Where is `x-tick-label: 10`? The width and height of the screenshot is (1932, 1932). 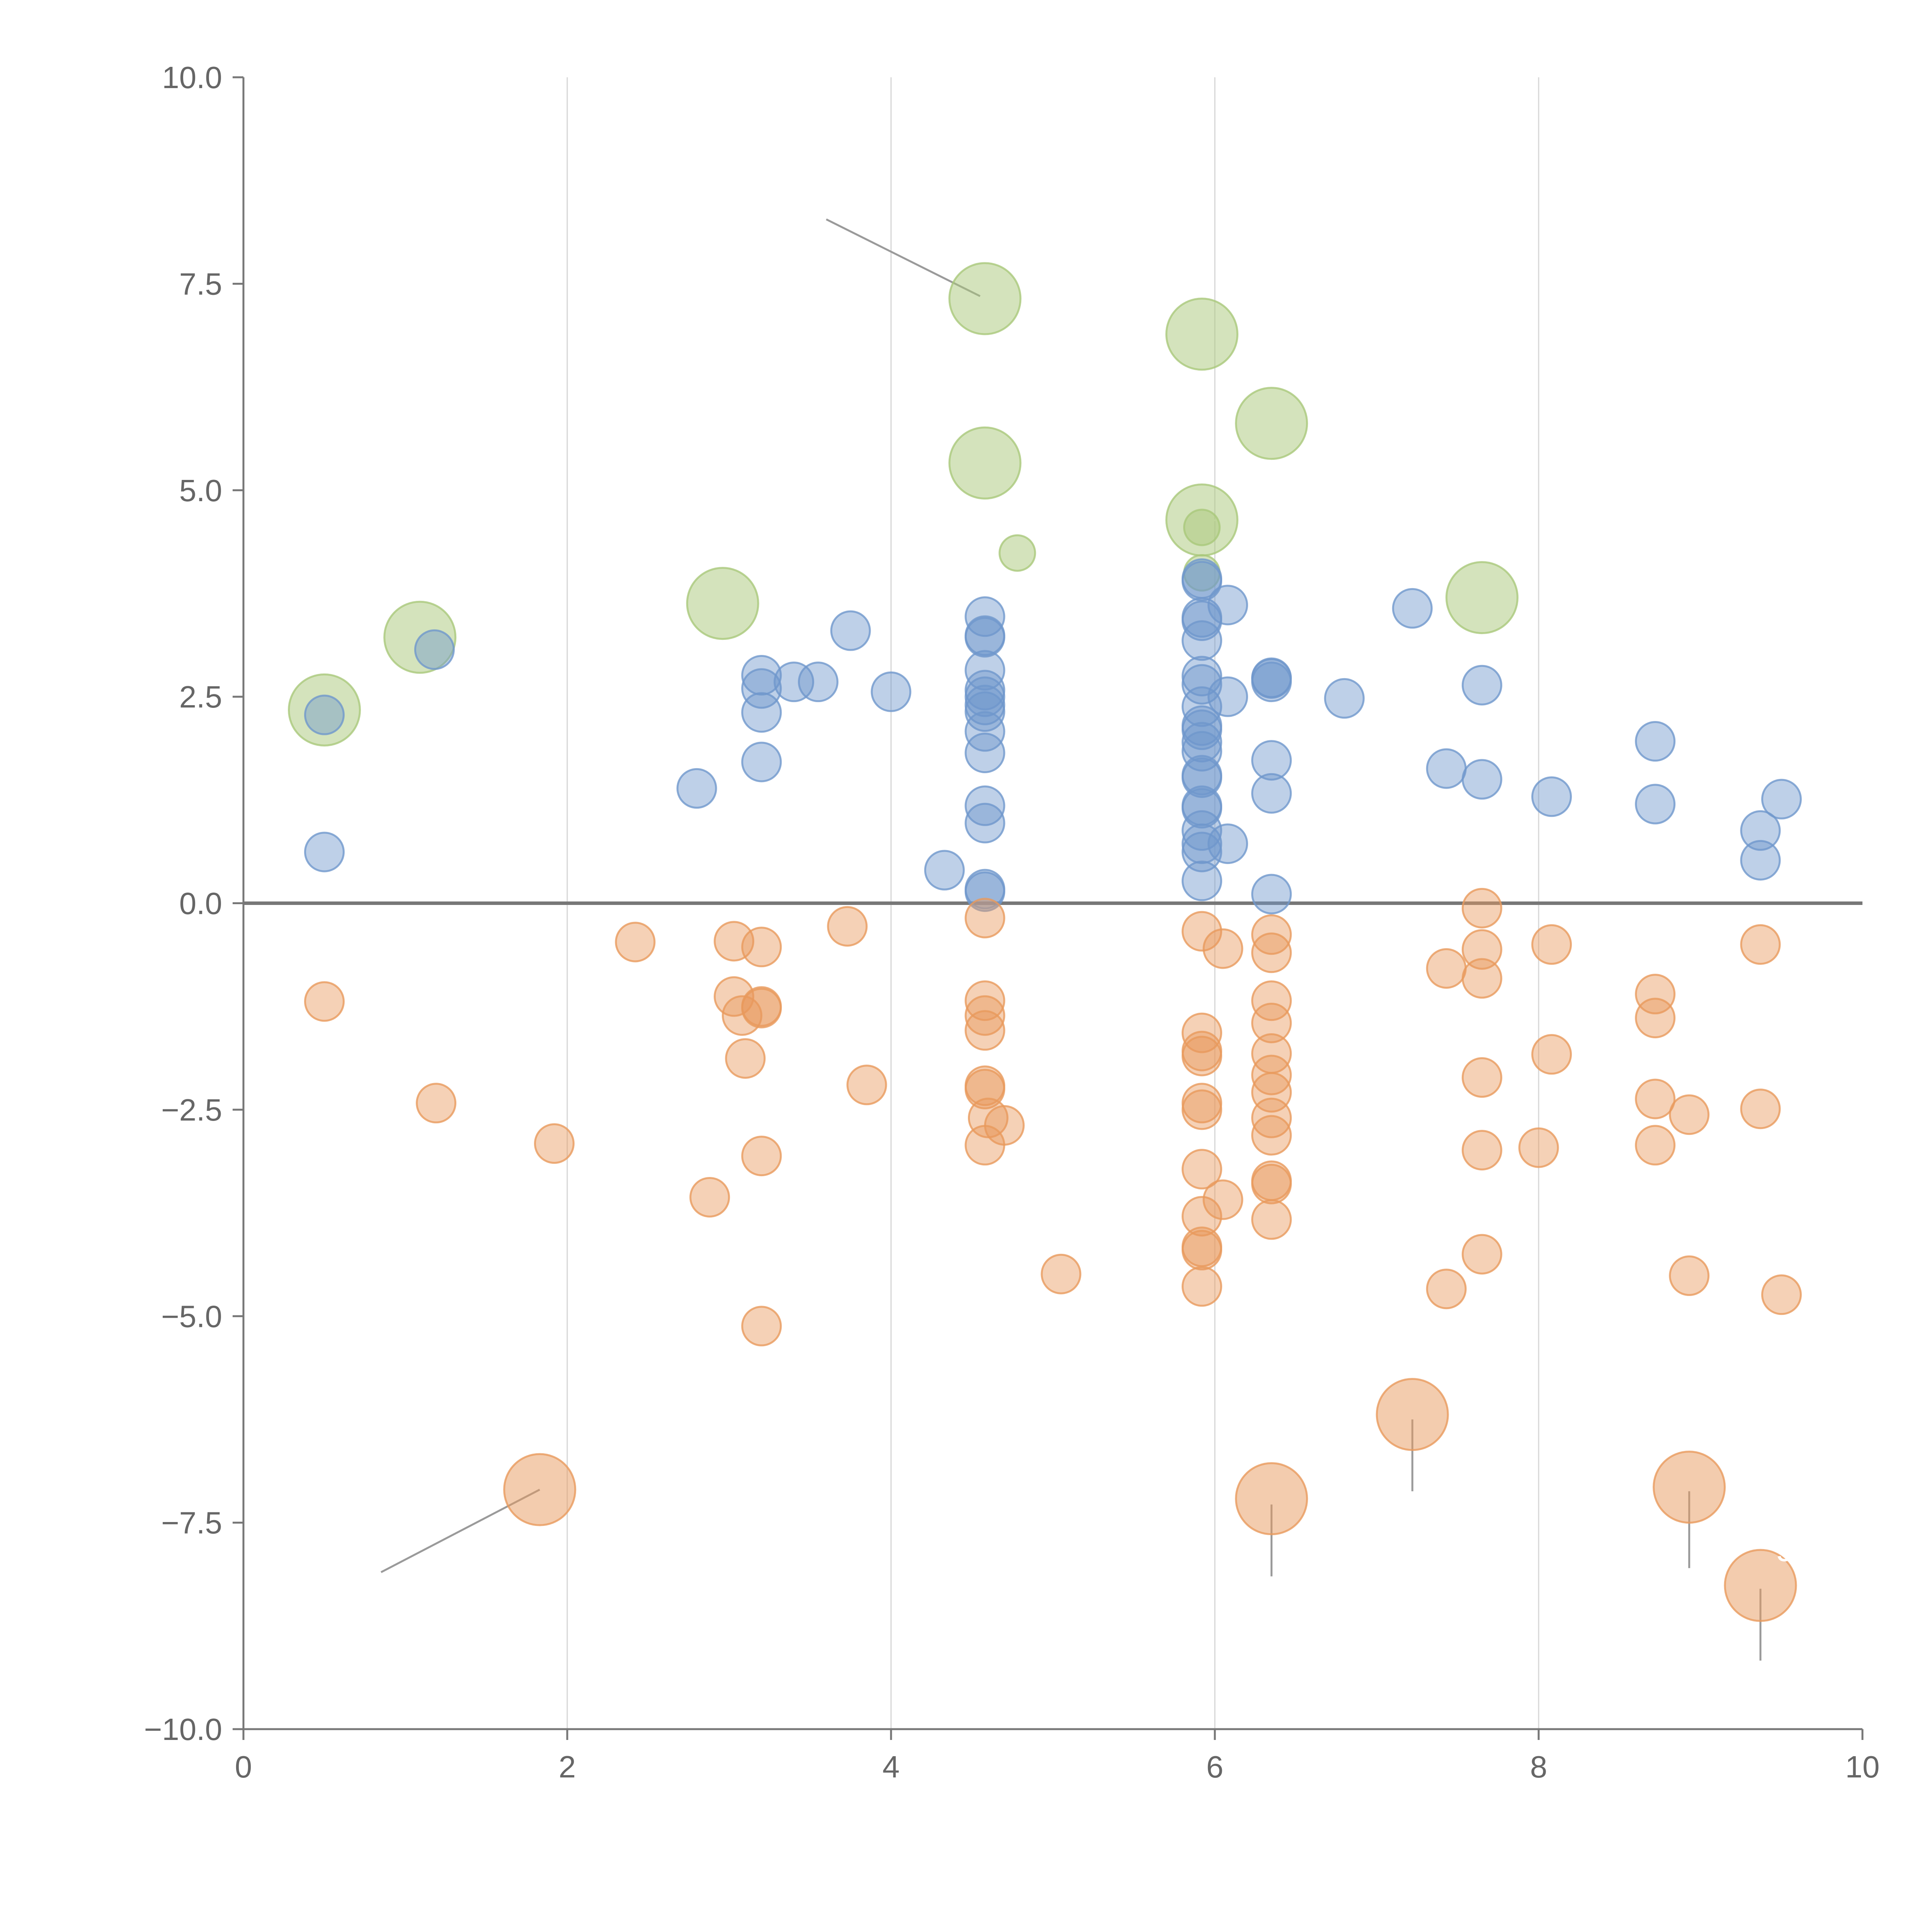 x-tick-label: 10 is located at coordinates (1863, 1767).